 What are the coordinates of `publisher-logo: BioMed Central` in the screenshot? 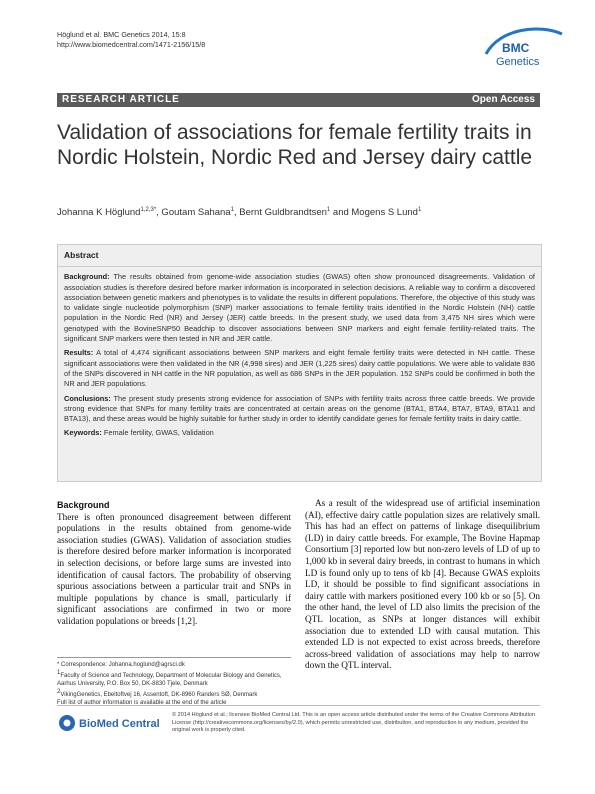 It's located at (109, 723).